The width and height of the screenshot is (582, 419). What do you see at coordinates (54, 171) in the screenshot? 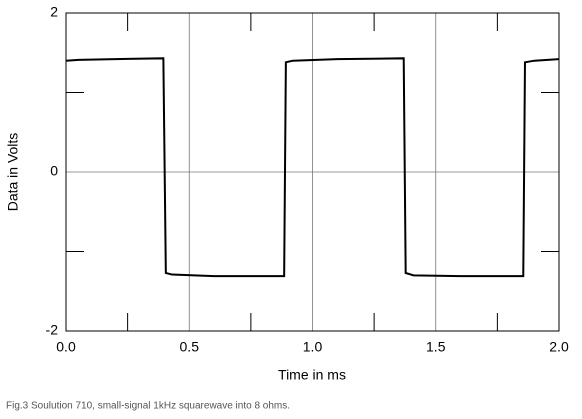
I see `y-tick-label: 0` at bounding box center [54, 171].